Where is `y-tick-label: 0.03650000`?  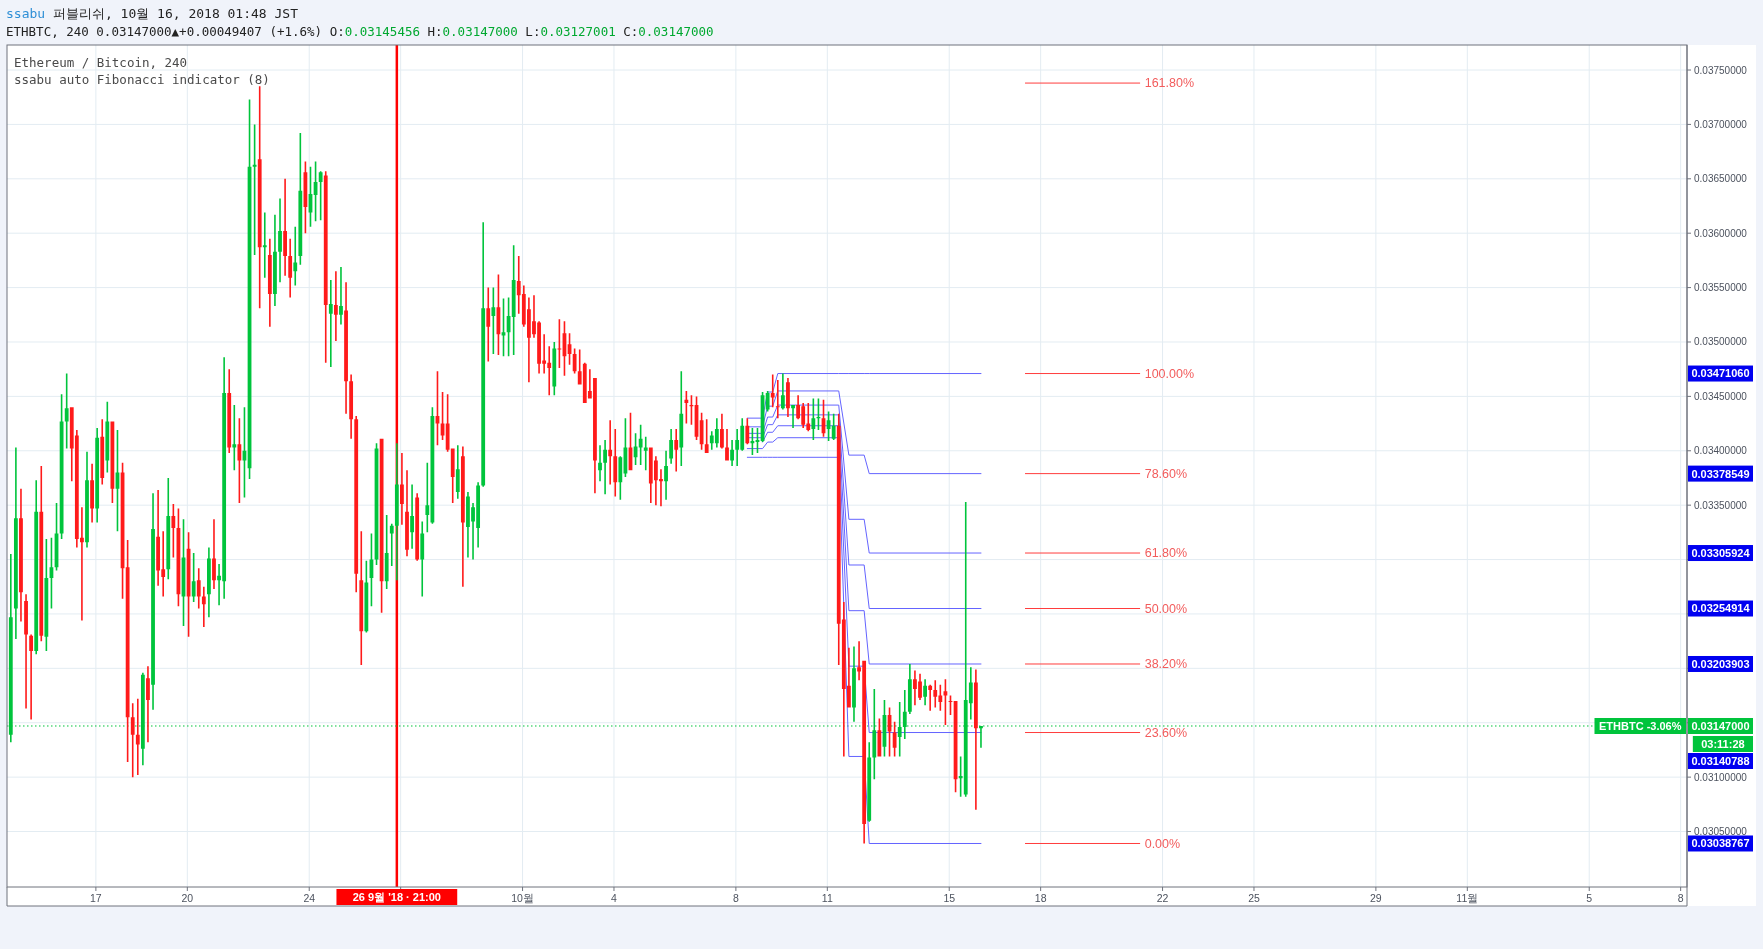
y-tick-label: 0.03650000 is located at coordinates (1721, 179).